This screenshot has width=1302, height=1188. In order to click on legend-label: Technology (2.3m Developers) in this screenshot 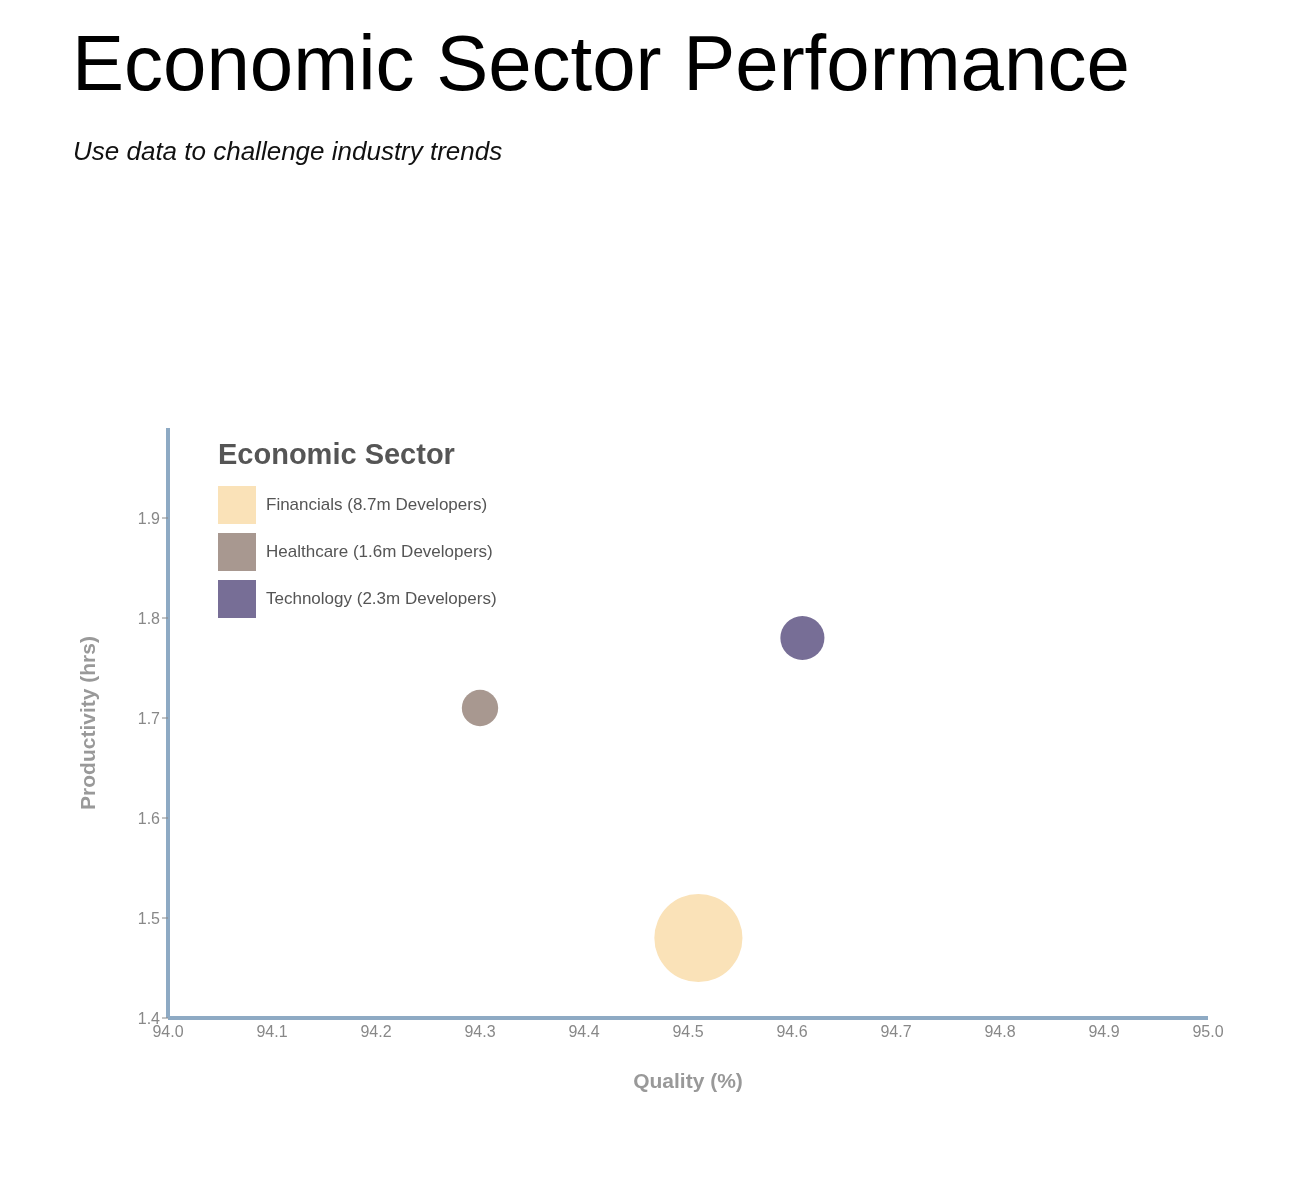, I will do `click(381, 598)`.